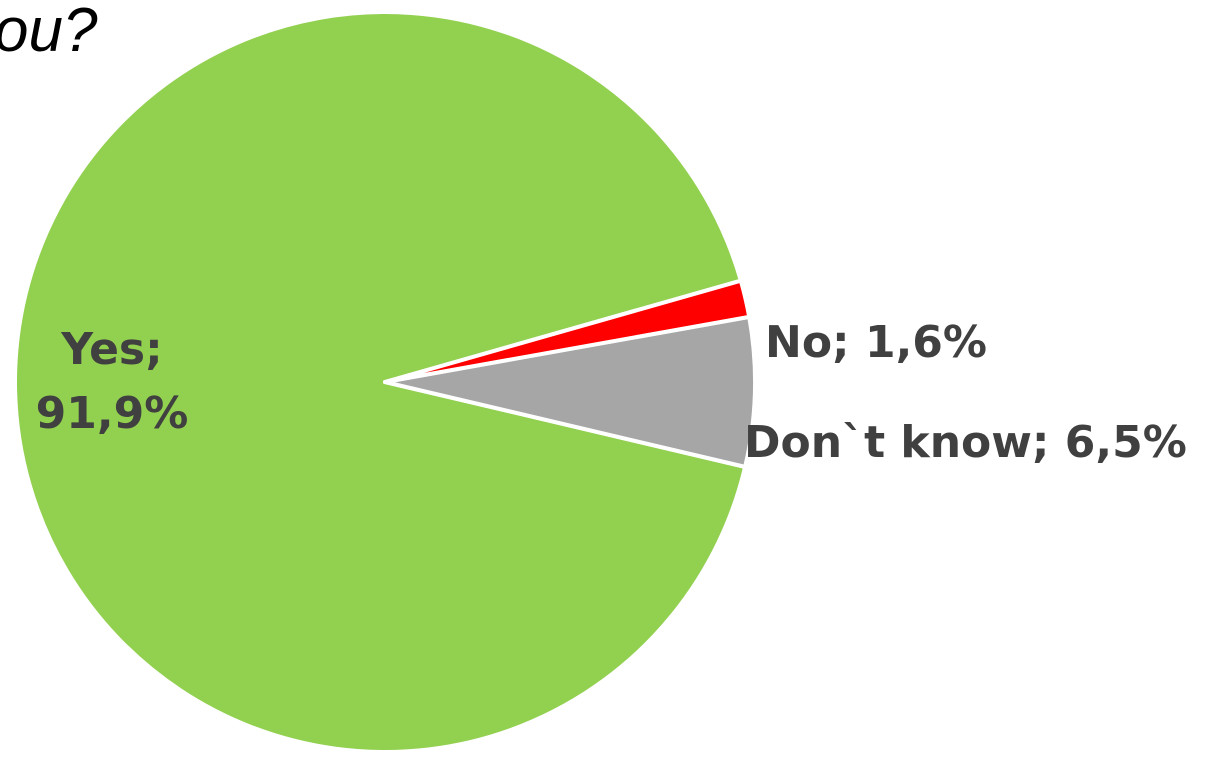 The image size is (1217, 759). What do you see at coordinates (567, 331) in the screenshot?
I see `pie-slice-no` at bounding box center [567, 331].